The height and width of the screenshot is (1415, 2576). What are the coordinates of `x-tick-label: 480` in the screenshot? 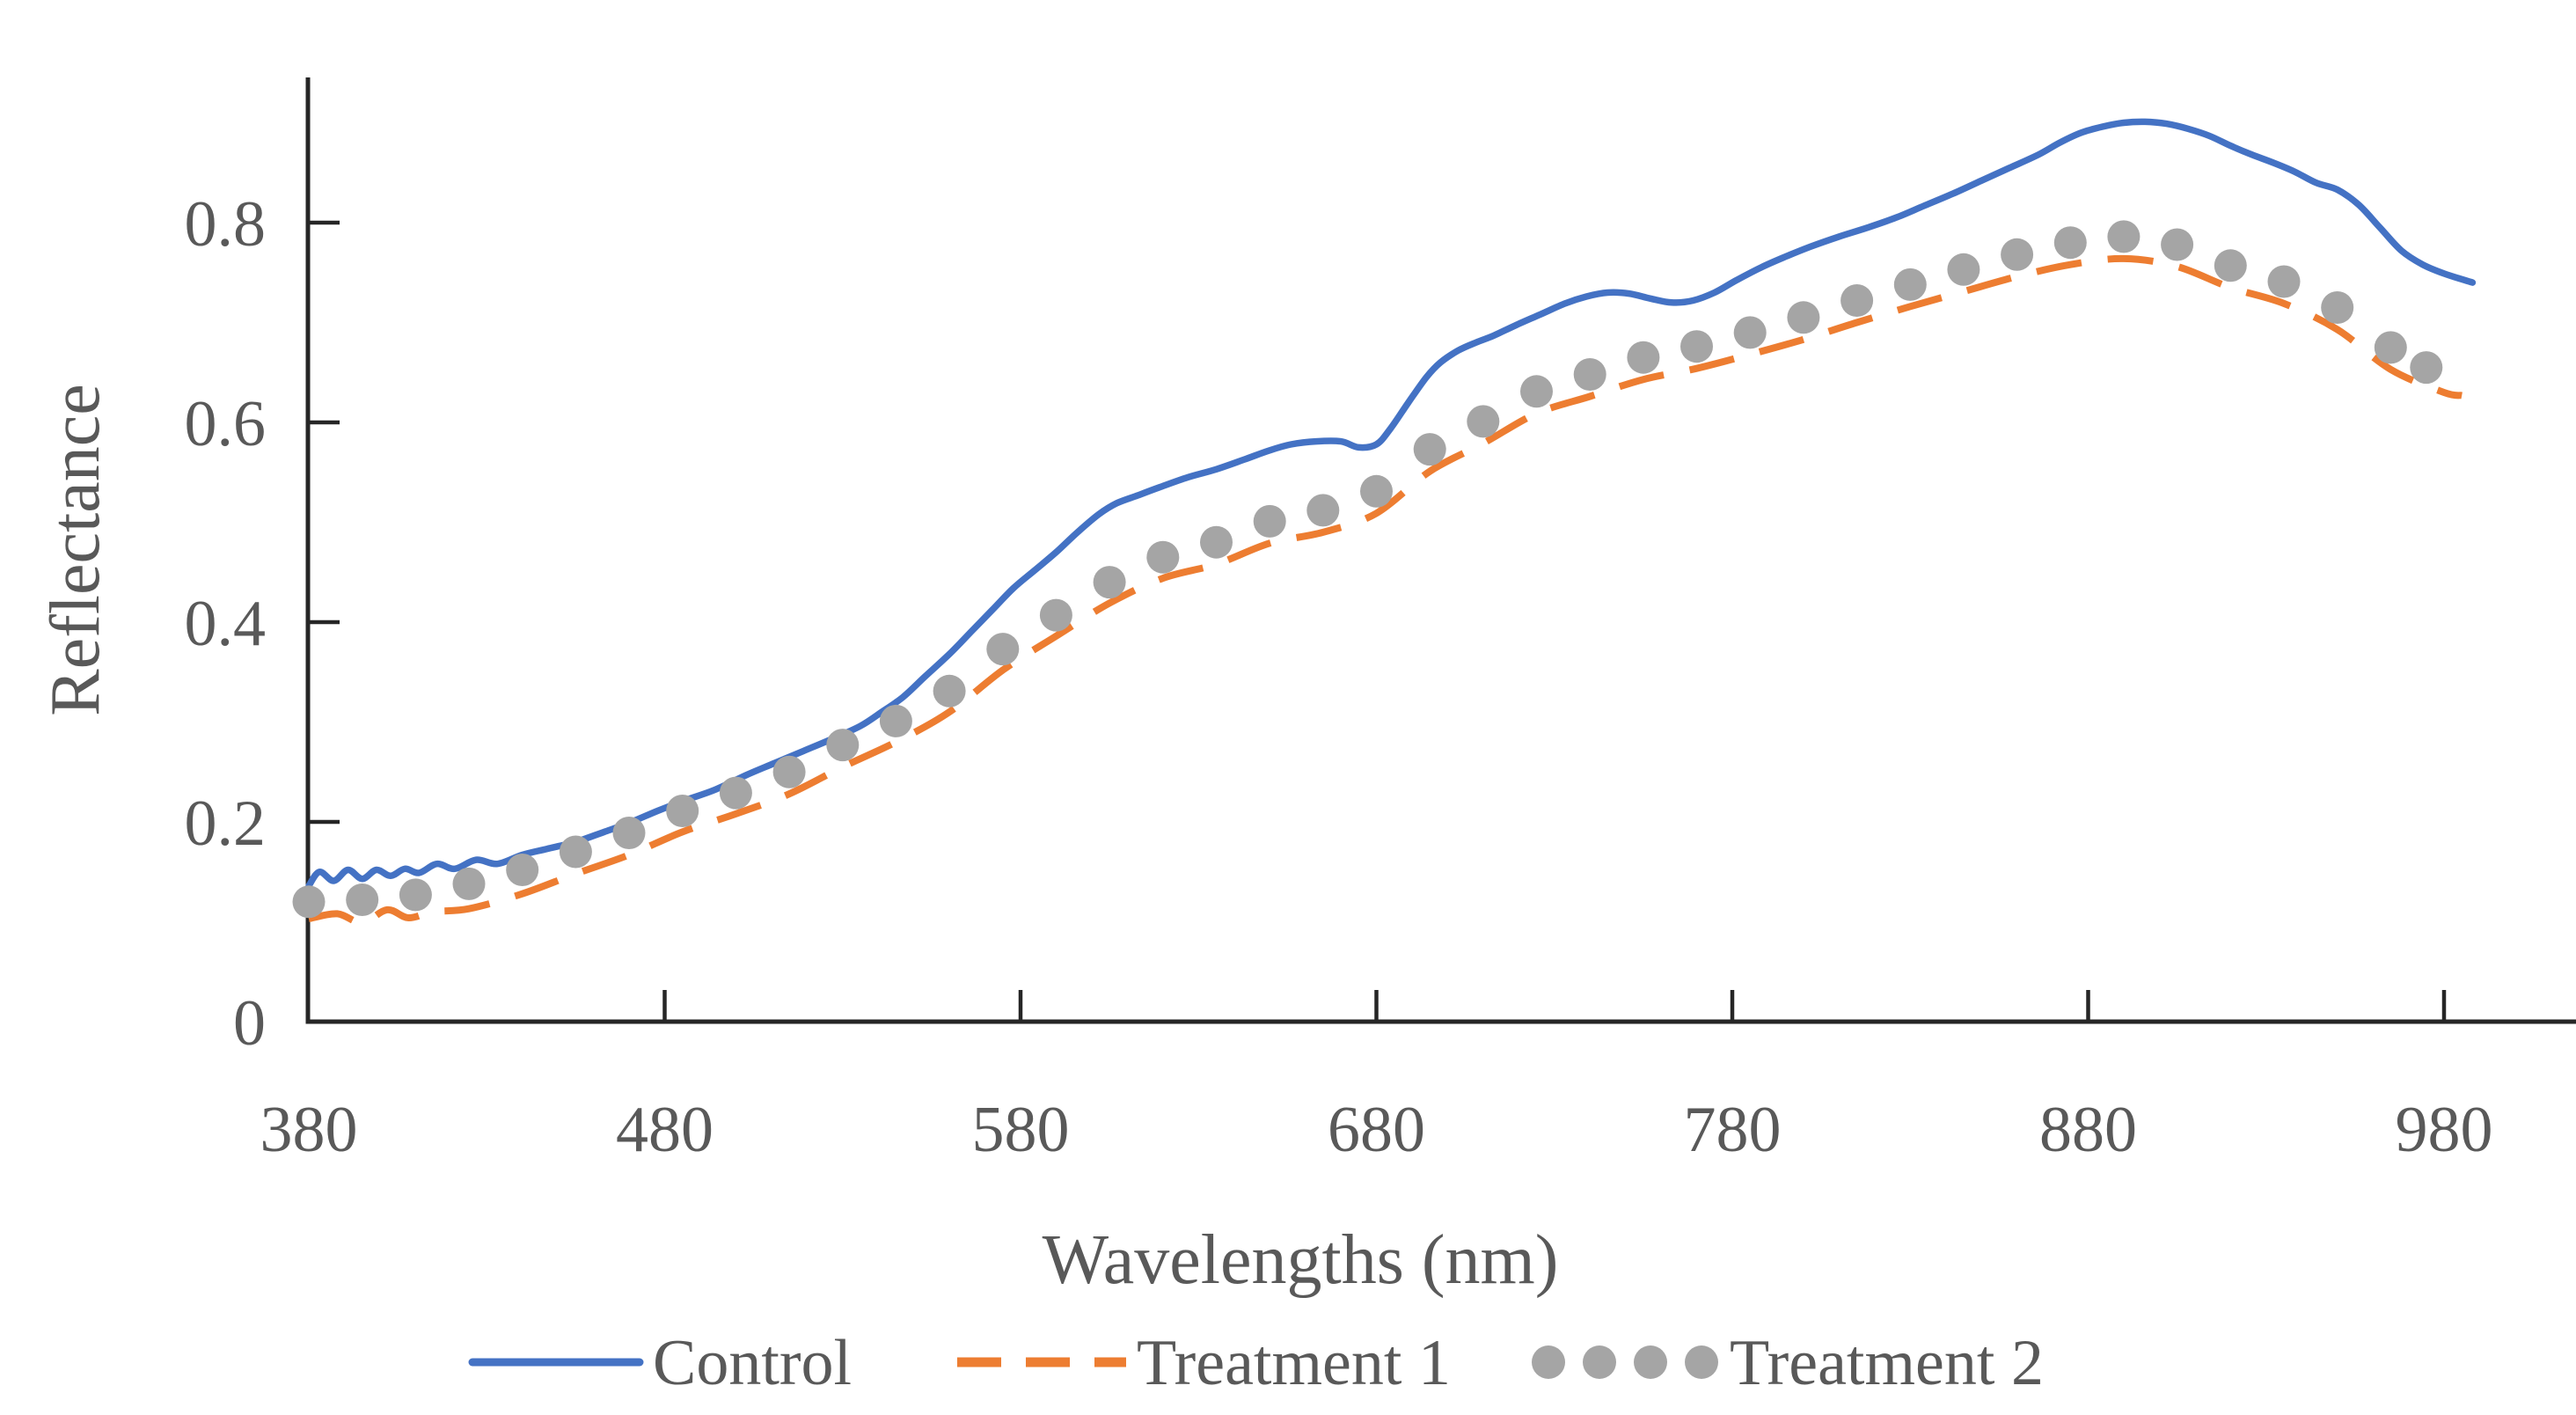 It's located at (665, 1130).